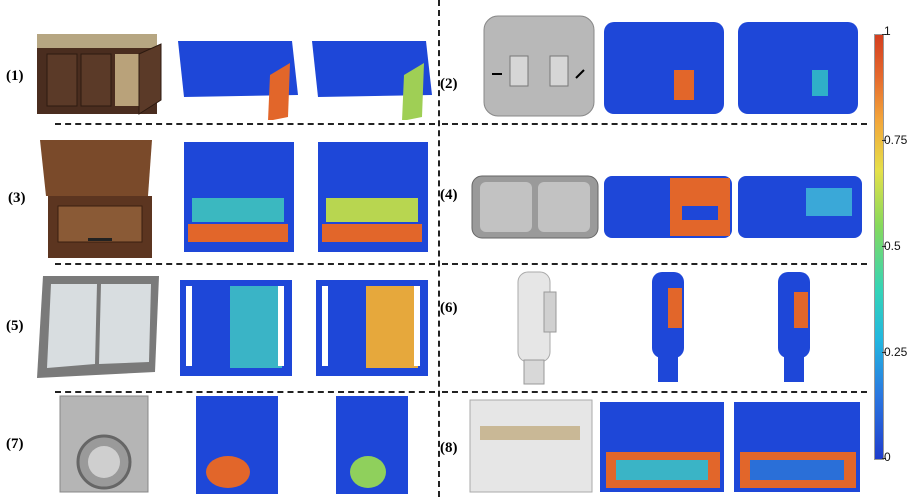  What do you see at coordinates (17, 198) in the screenshot?
I see `panel-label-3: (3)` at bounding box center [17, 198].